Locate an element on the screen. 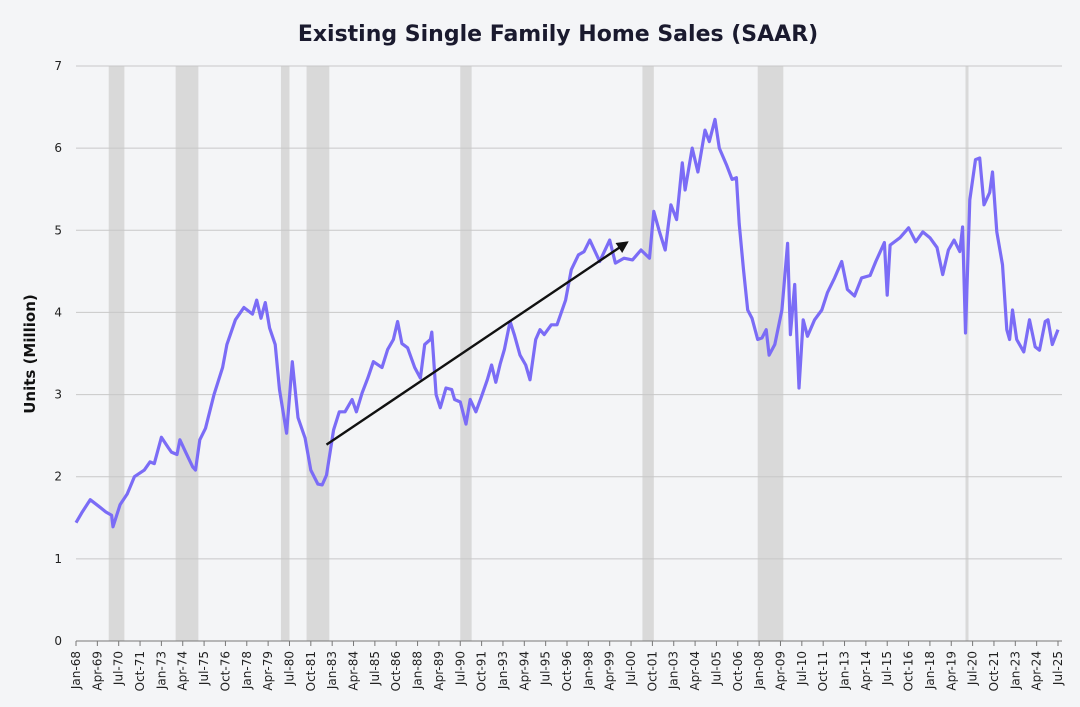  x-tick-label: Jul-70 is located at coordinates (119, 668).